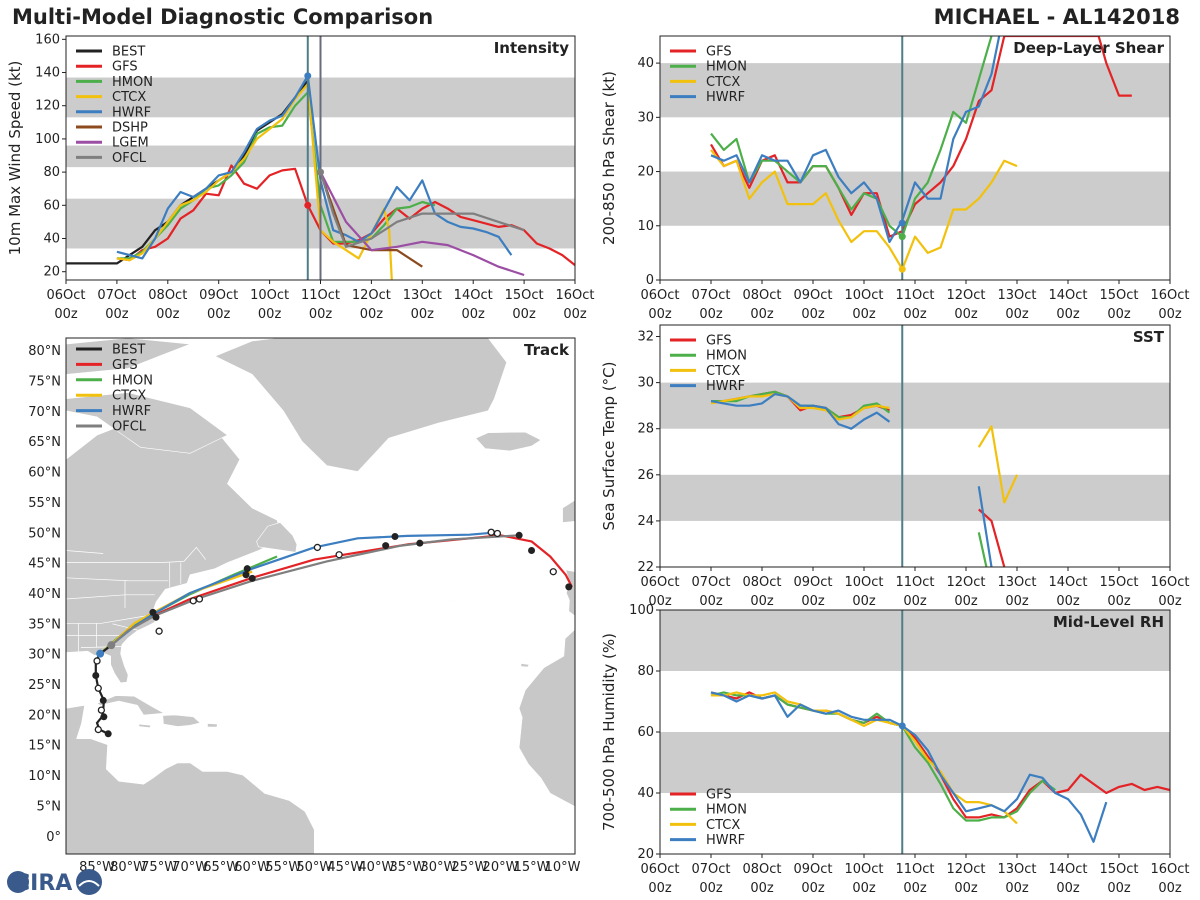 The height and width of the screenshot is (900, 1200). I want to click on x-tick-label-date: 13Oct, so click(1016, 295).